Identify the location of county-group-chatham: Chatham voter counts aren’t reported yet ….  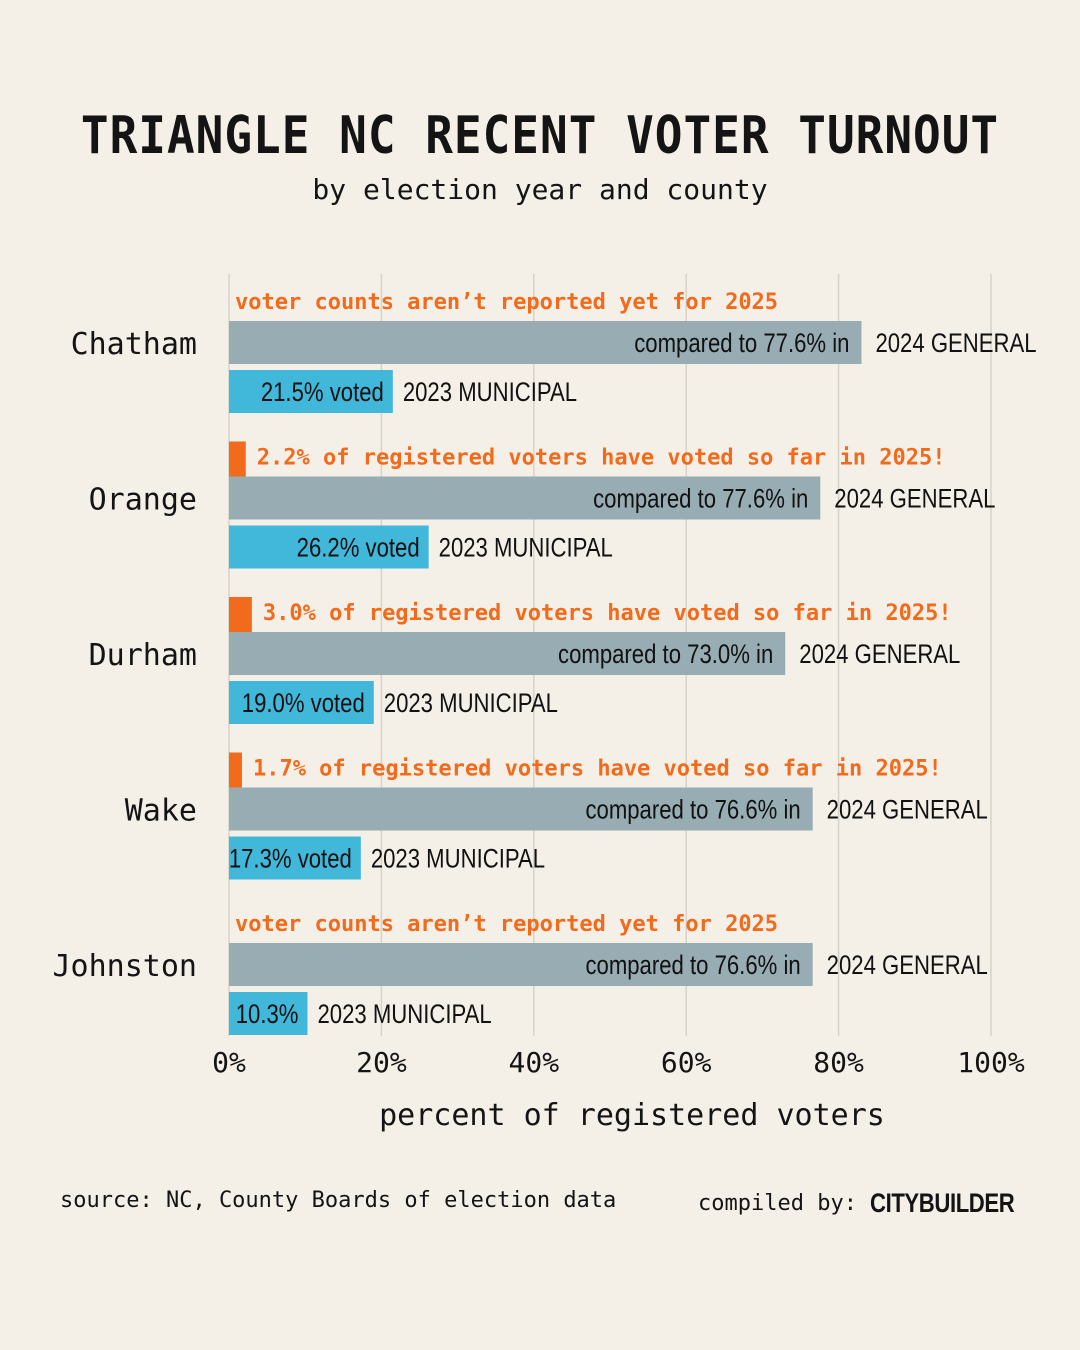
(554, 351).